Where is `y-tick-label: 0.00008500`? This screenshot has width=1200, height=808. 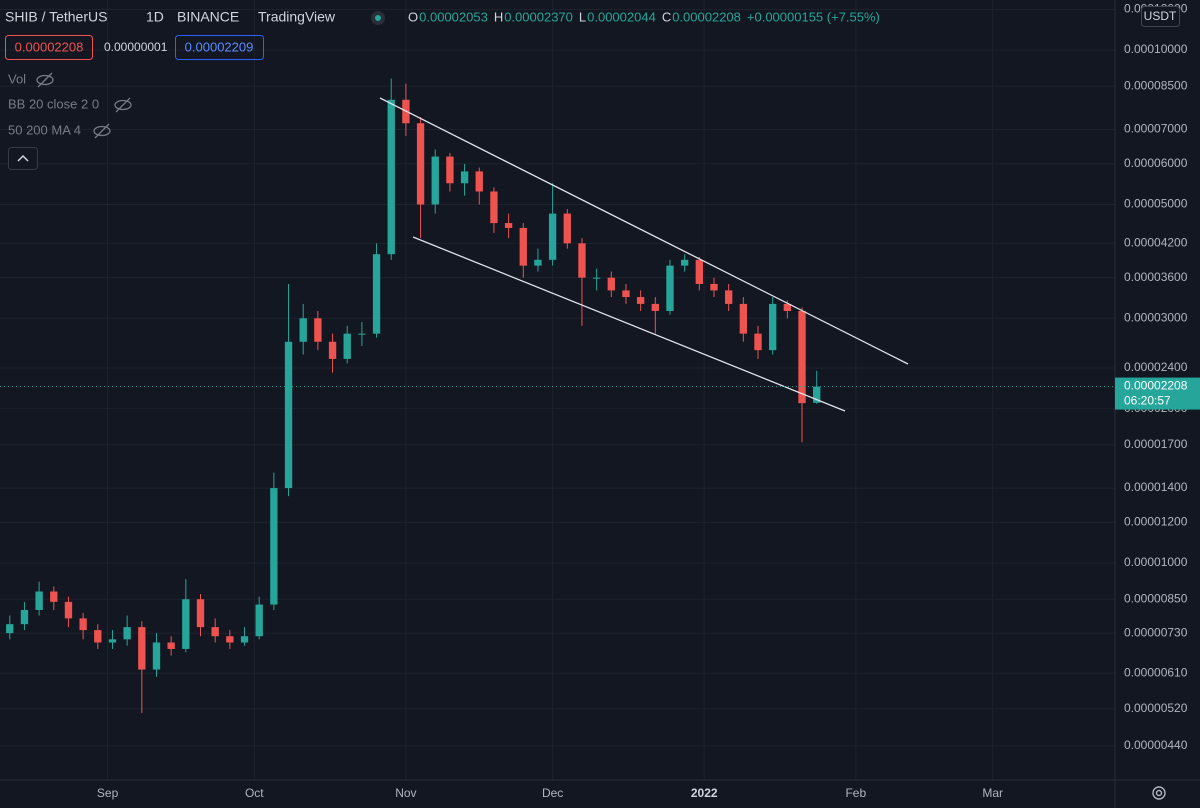
y-tick-label: 0.00008500 is located at coordinates (1156, 85).